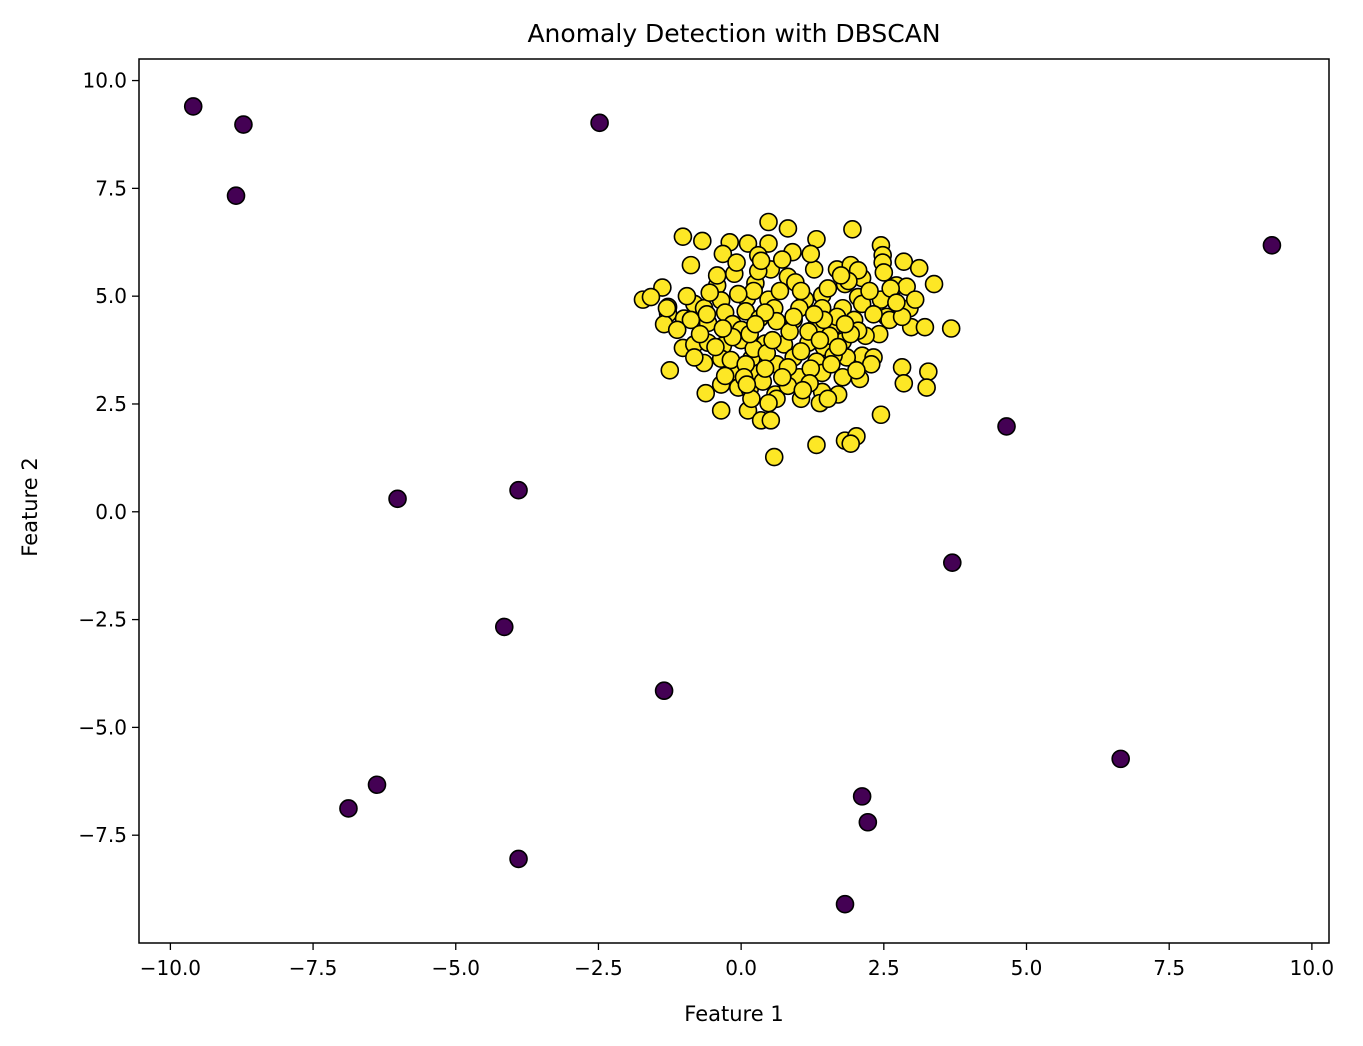 The height and width of the screenshot is (1046, 1363). Describe the element at coordinates (111, 296) in the screenshot. I see `y-tick-label: 5.0` at that location.